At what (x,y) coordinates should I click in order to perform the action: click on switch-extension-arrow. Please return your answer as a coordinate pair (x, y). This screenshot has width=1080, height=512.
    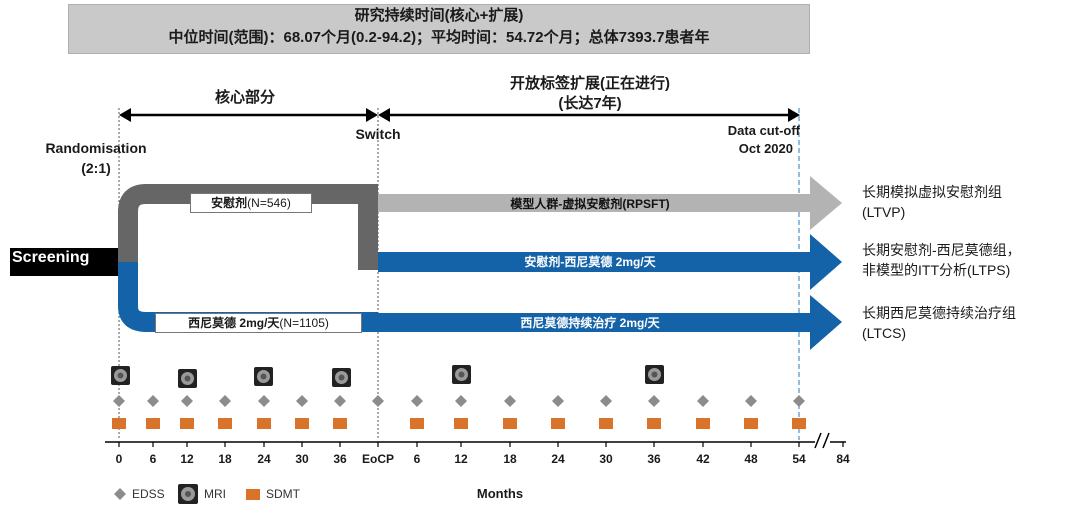
    Looking at the image, I should click on (610, 262).